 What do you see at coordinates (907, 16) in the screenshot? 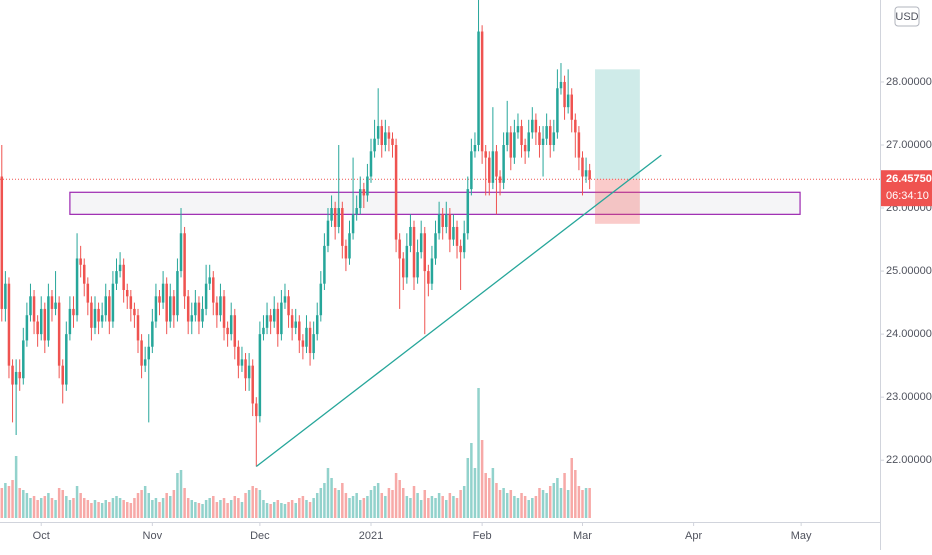
I see `currency-box` at bounding box center [907, 16].